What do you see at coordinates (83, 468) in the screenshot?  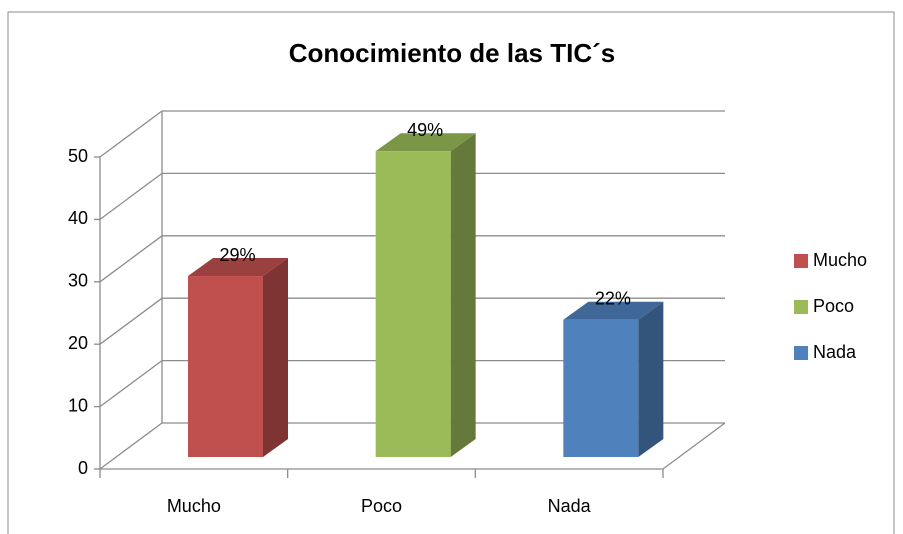 I see `y-tick-label: 0` at bounding box center [83, 468].